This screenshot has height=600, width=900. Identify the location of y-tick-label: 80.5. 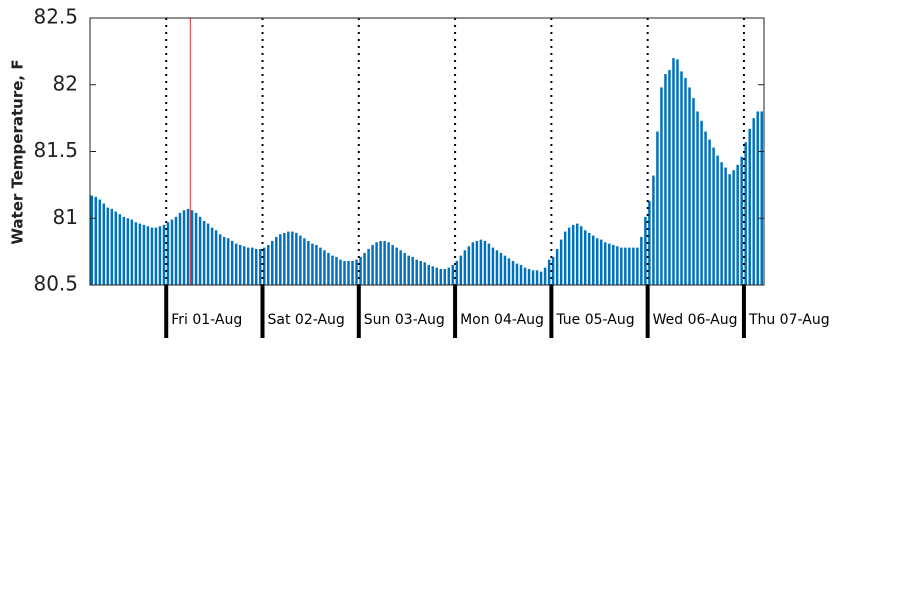
(55, 284).